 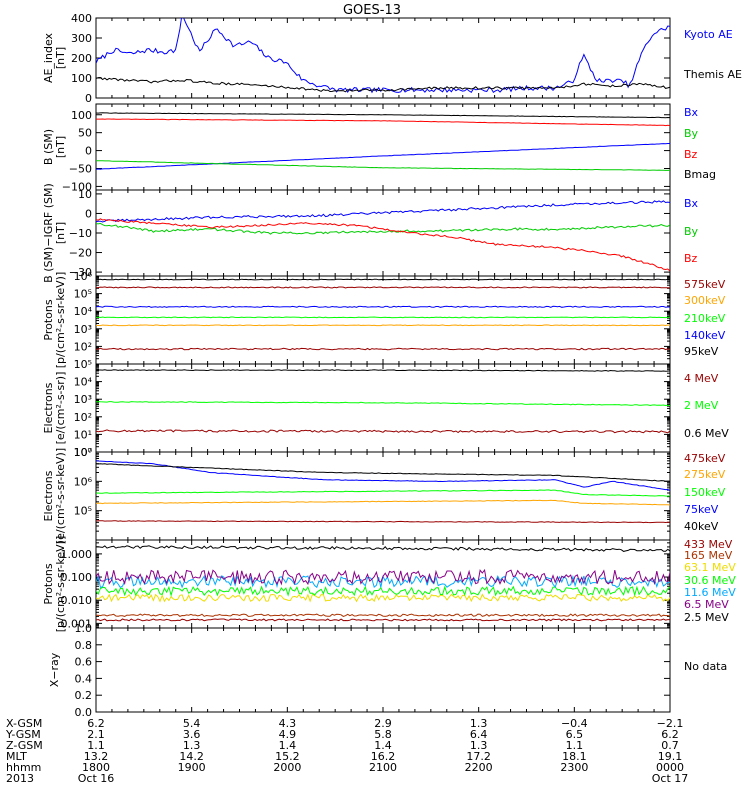 I want to click on ephemeris-row-label: X-GSM, so click(x=24, y=723).